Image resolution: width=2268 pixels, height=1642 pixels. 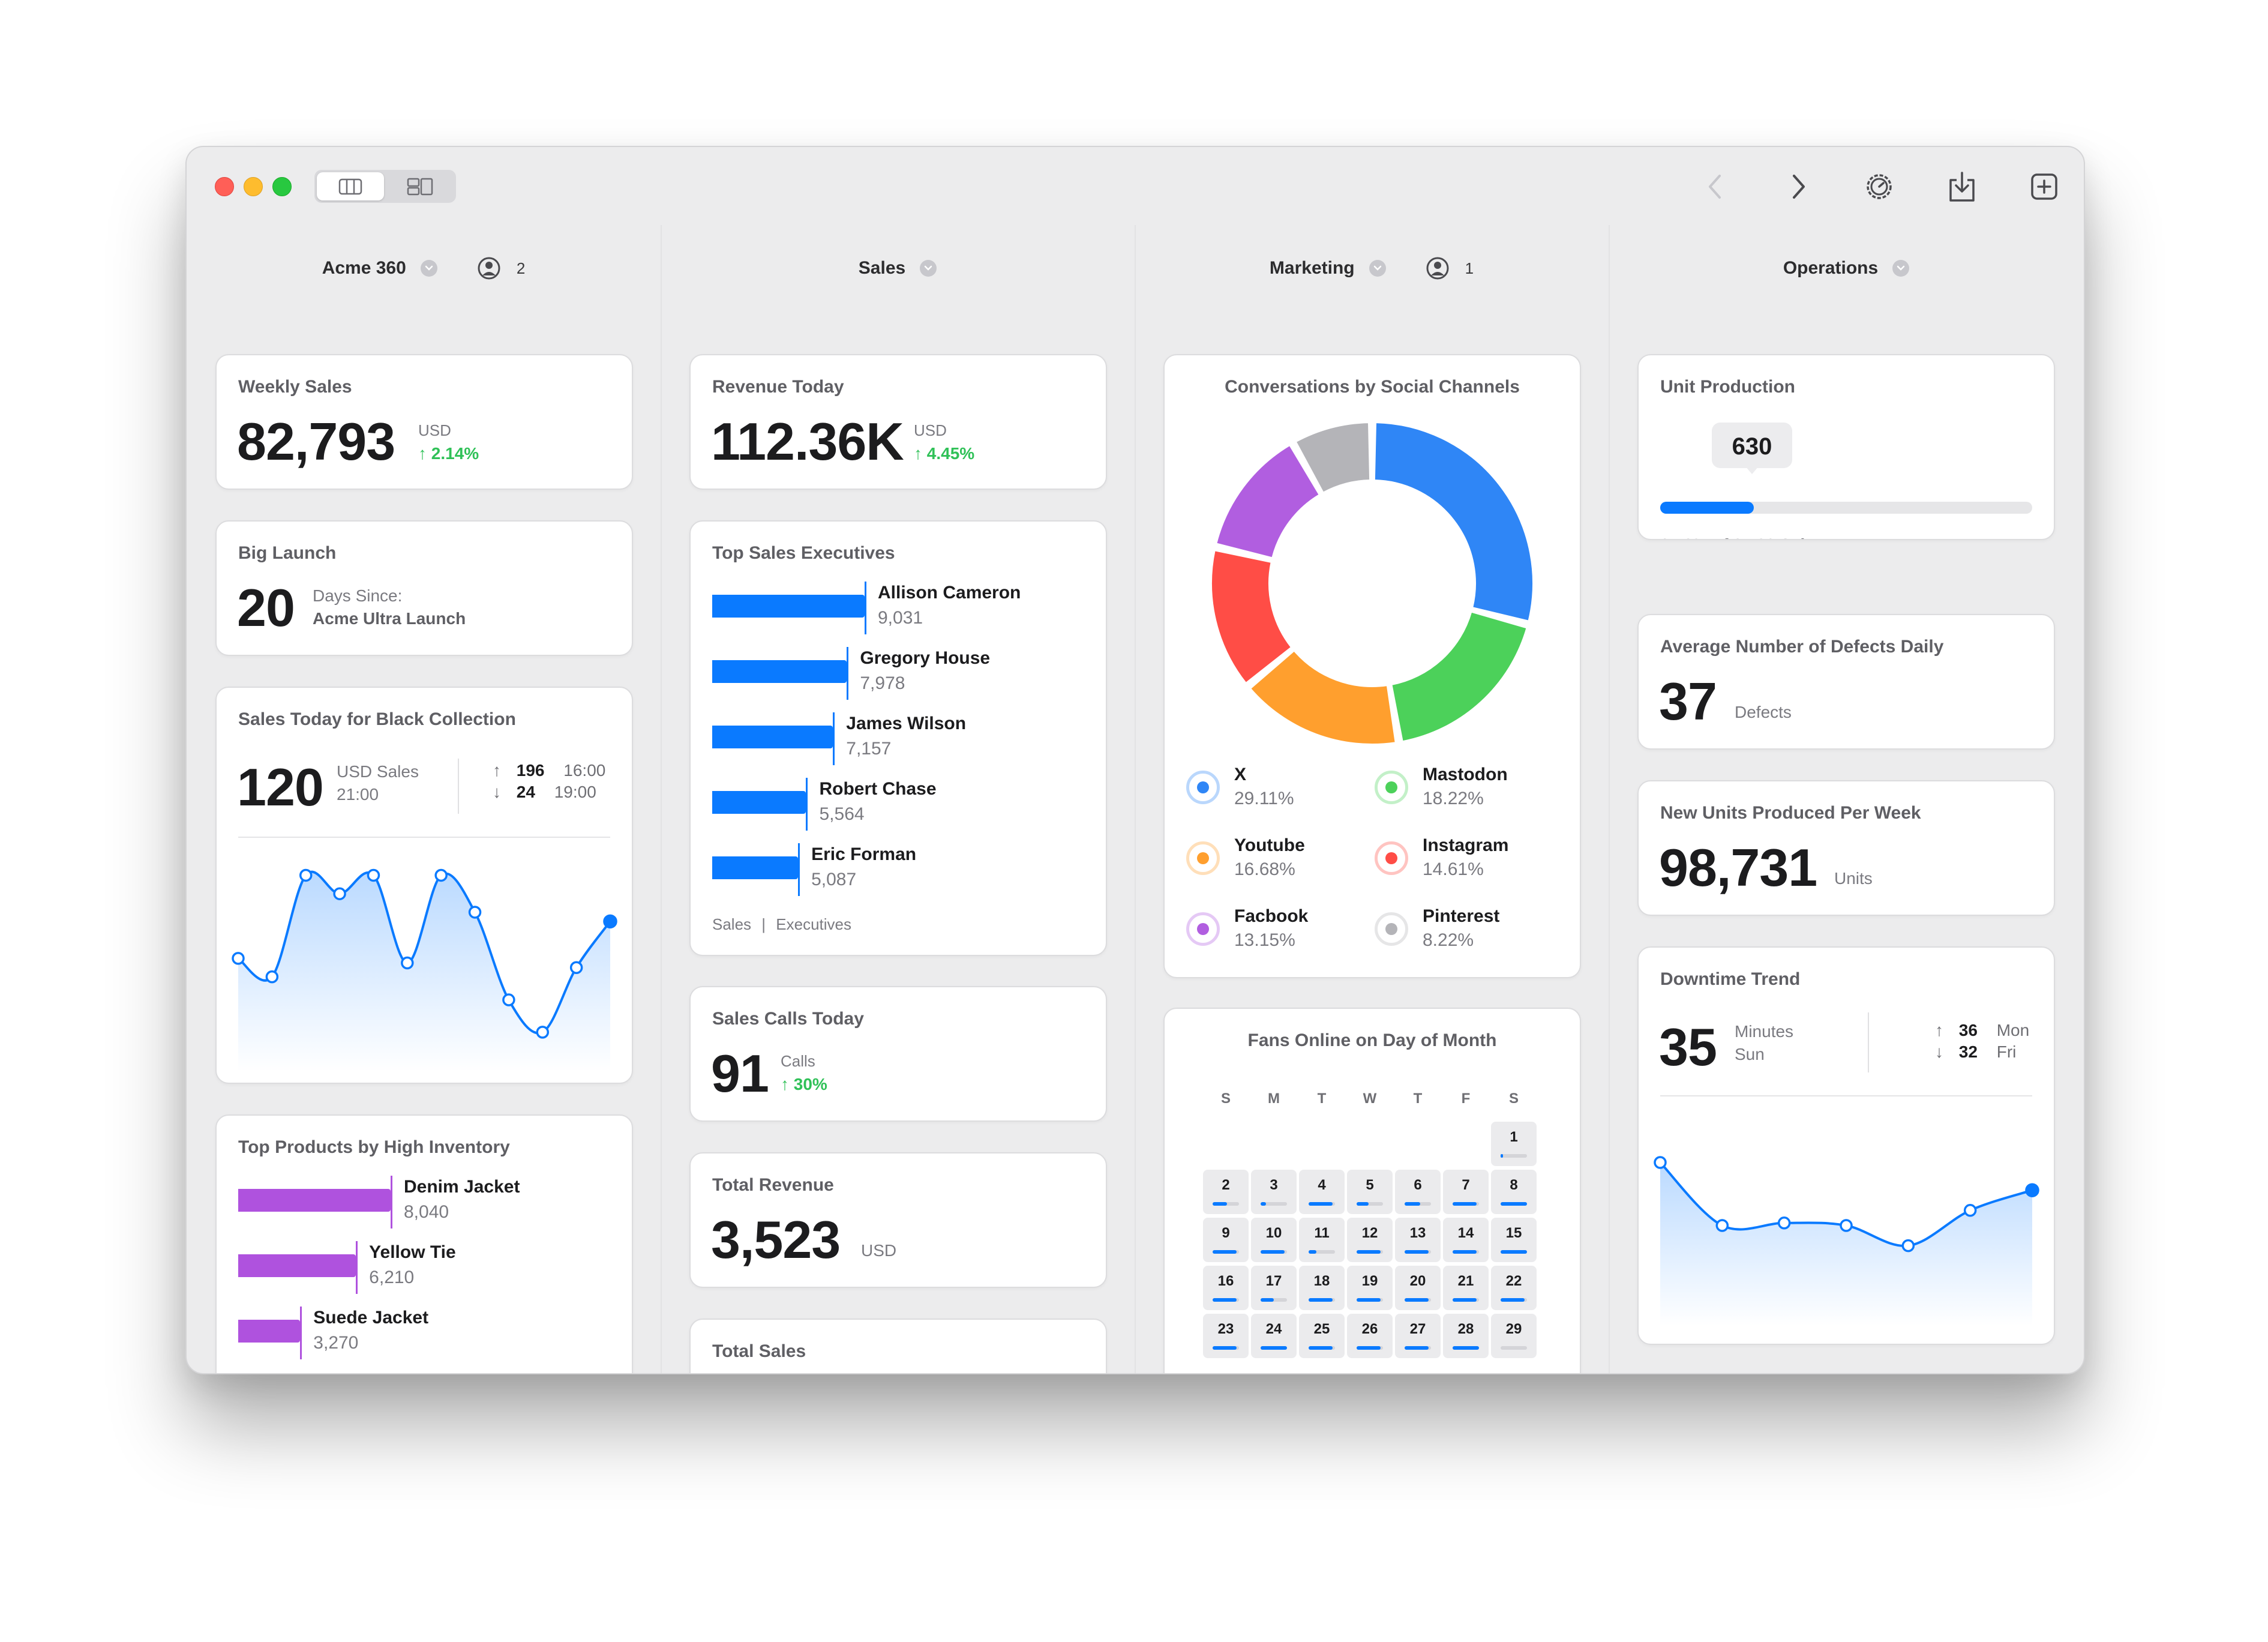 What do you see at coordinates (500, 268) in the screenshot?
I see `shared-users: 2` at bounding box center [500, 268].